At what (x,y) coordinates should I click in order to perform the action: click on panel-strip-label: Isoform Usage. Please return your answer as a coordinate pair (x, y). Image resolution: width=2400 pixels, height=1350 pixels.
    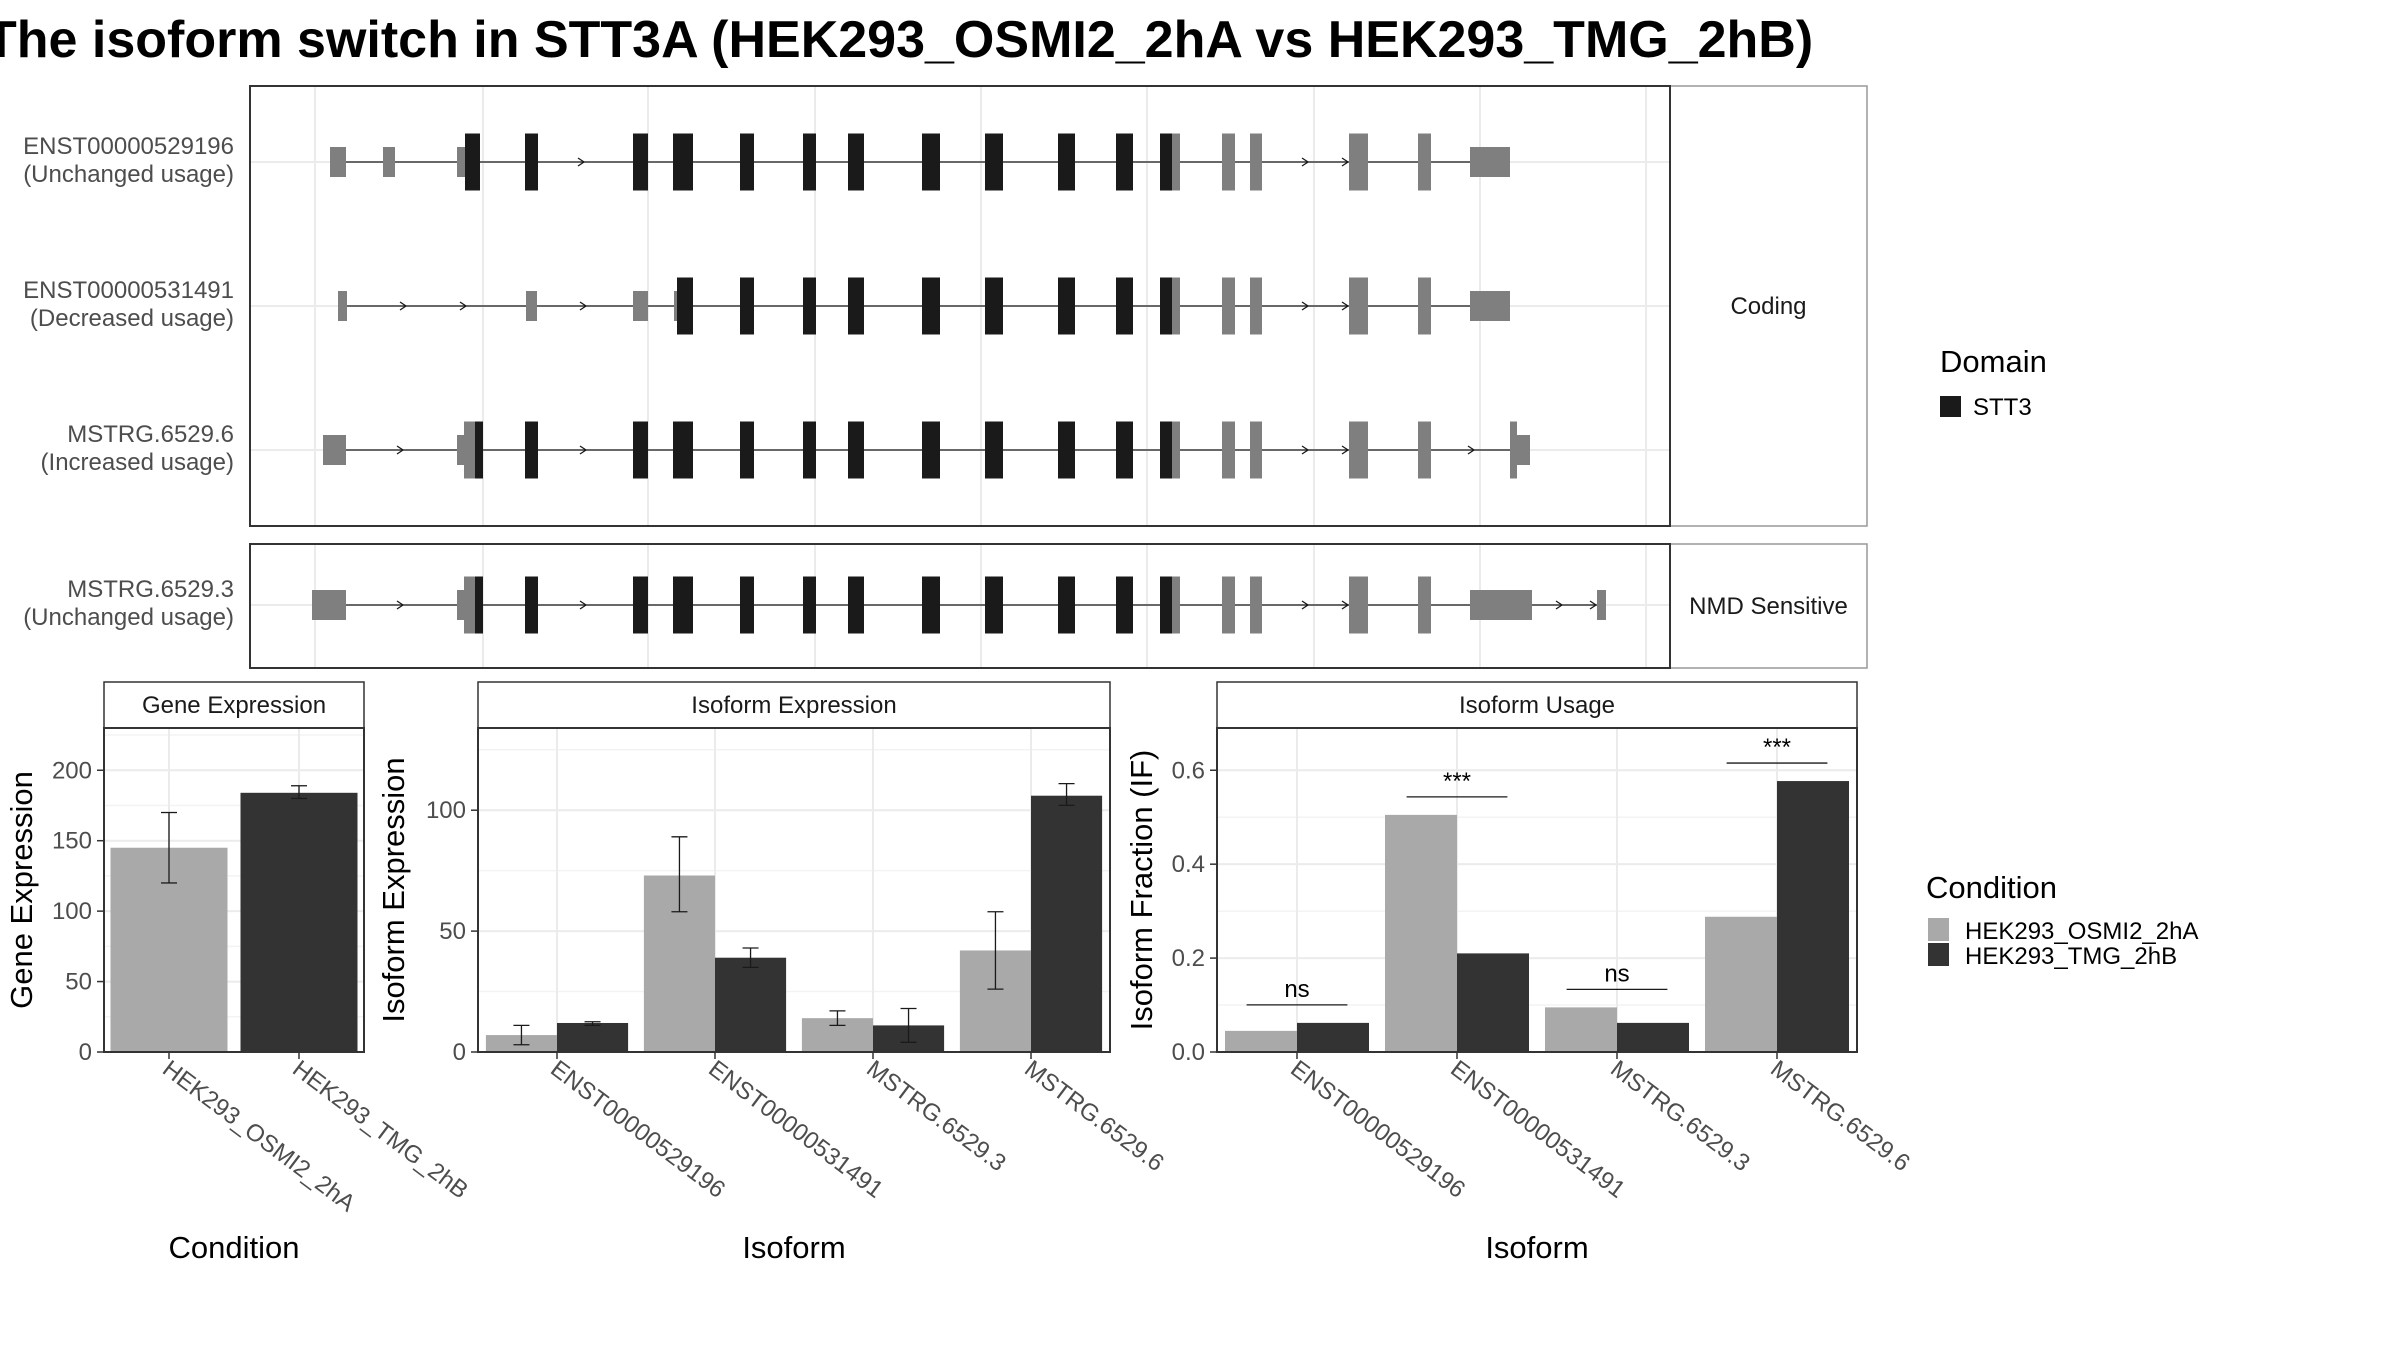
    Looking at the image, I should click on (1537, 705).